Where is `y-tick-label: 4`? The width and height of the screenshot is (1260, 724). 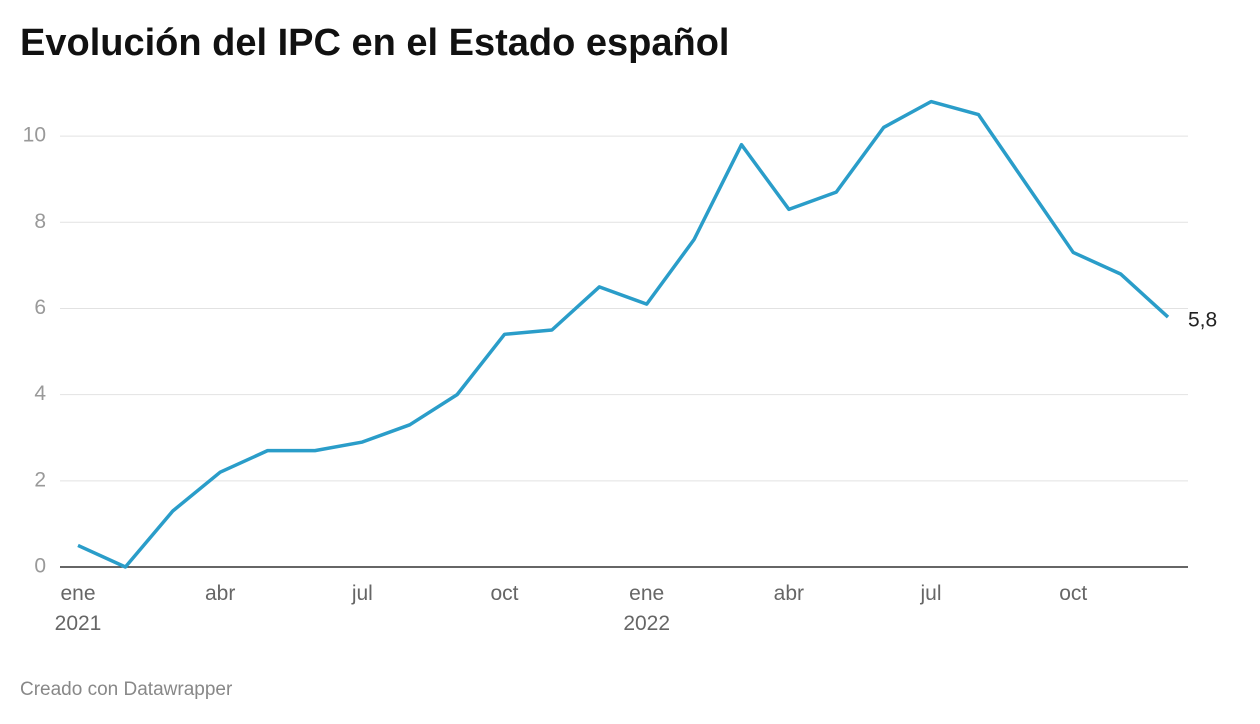 y-tick-label: 4 is located at coordinates (40, 393).